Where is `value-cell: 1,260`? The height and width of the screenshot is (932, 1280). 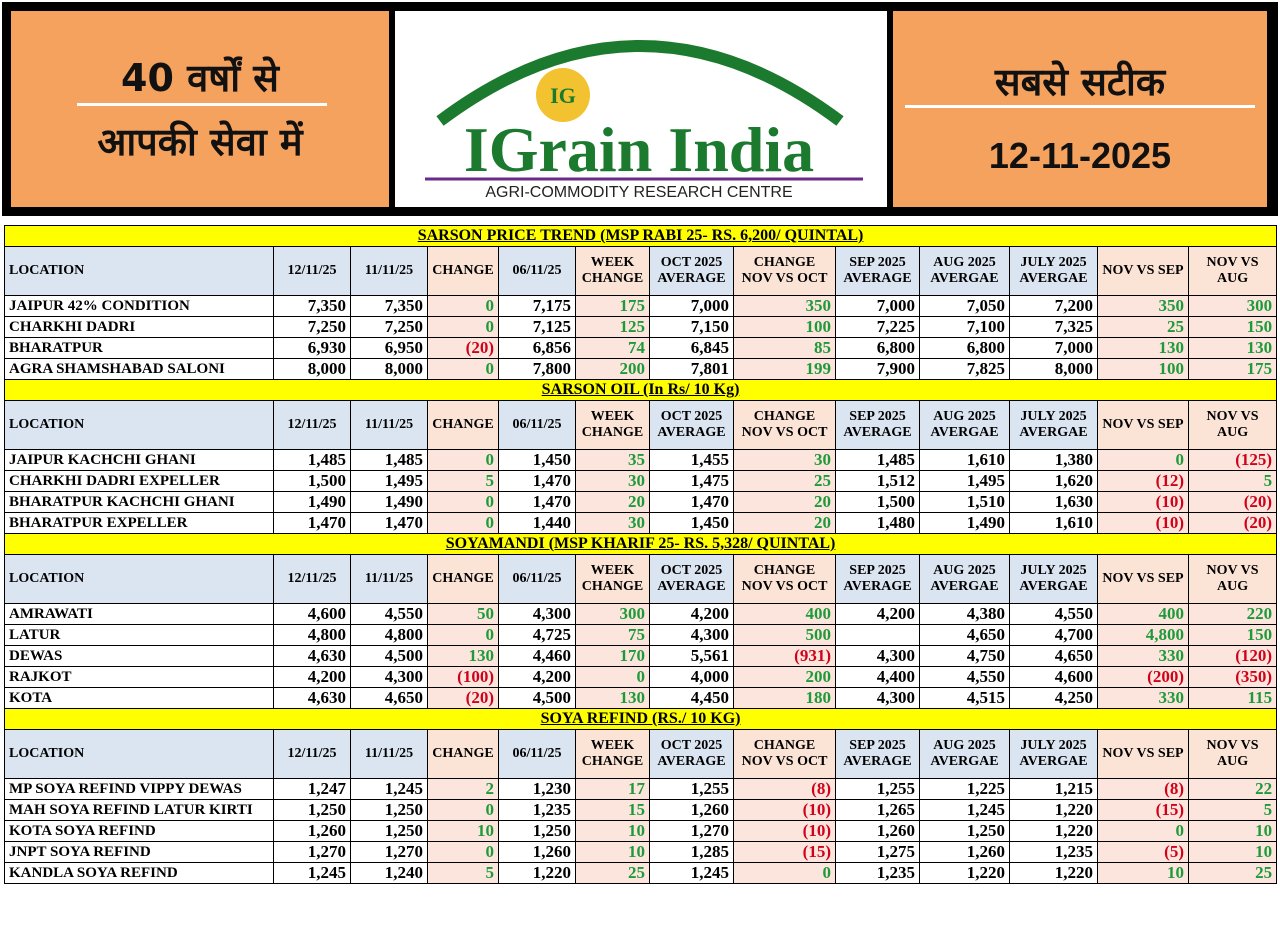 value-cell: 1,260 is located at coordinates (691, 810).